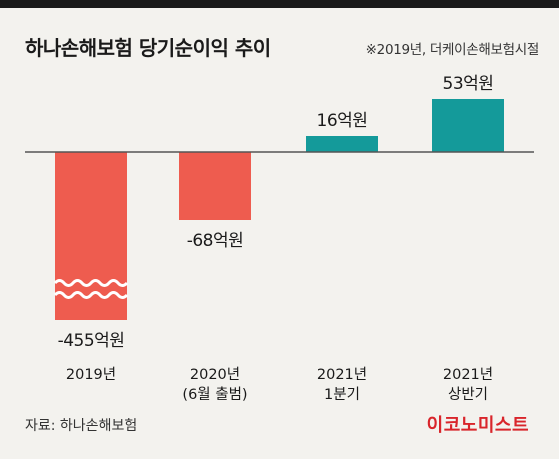 The width and height of the screenshot is (559, 459). I want to click on category-label-3-1: 2021년, so click(342, 374).